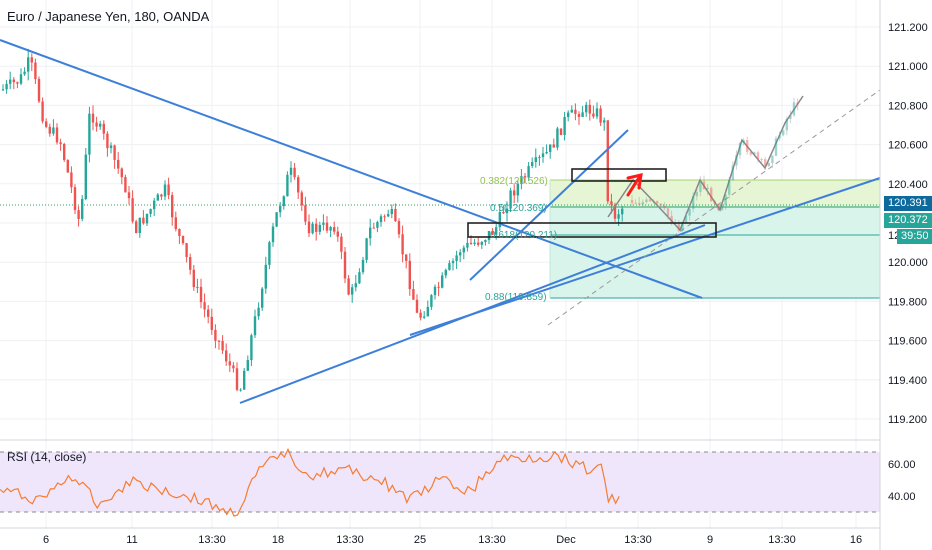 The height and width of the screenshot is (550, 932). I want to click on projection-zigzag, so click(705, 163).